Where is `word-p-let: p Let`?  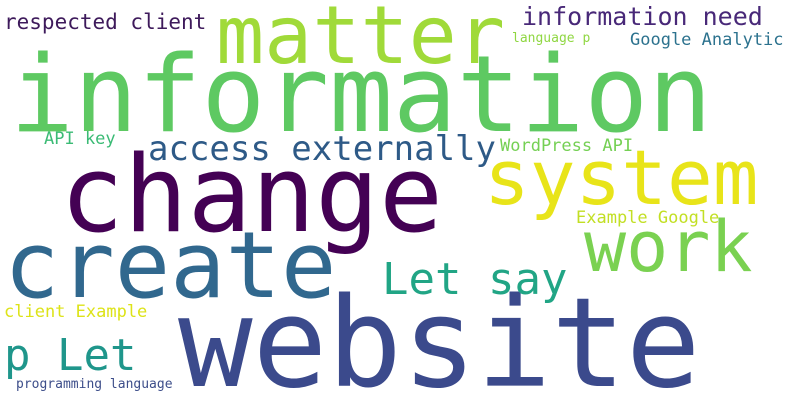 word-p-let: p Let is located at coordinates (70, 355).